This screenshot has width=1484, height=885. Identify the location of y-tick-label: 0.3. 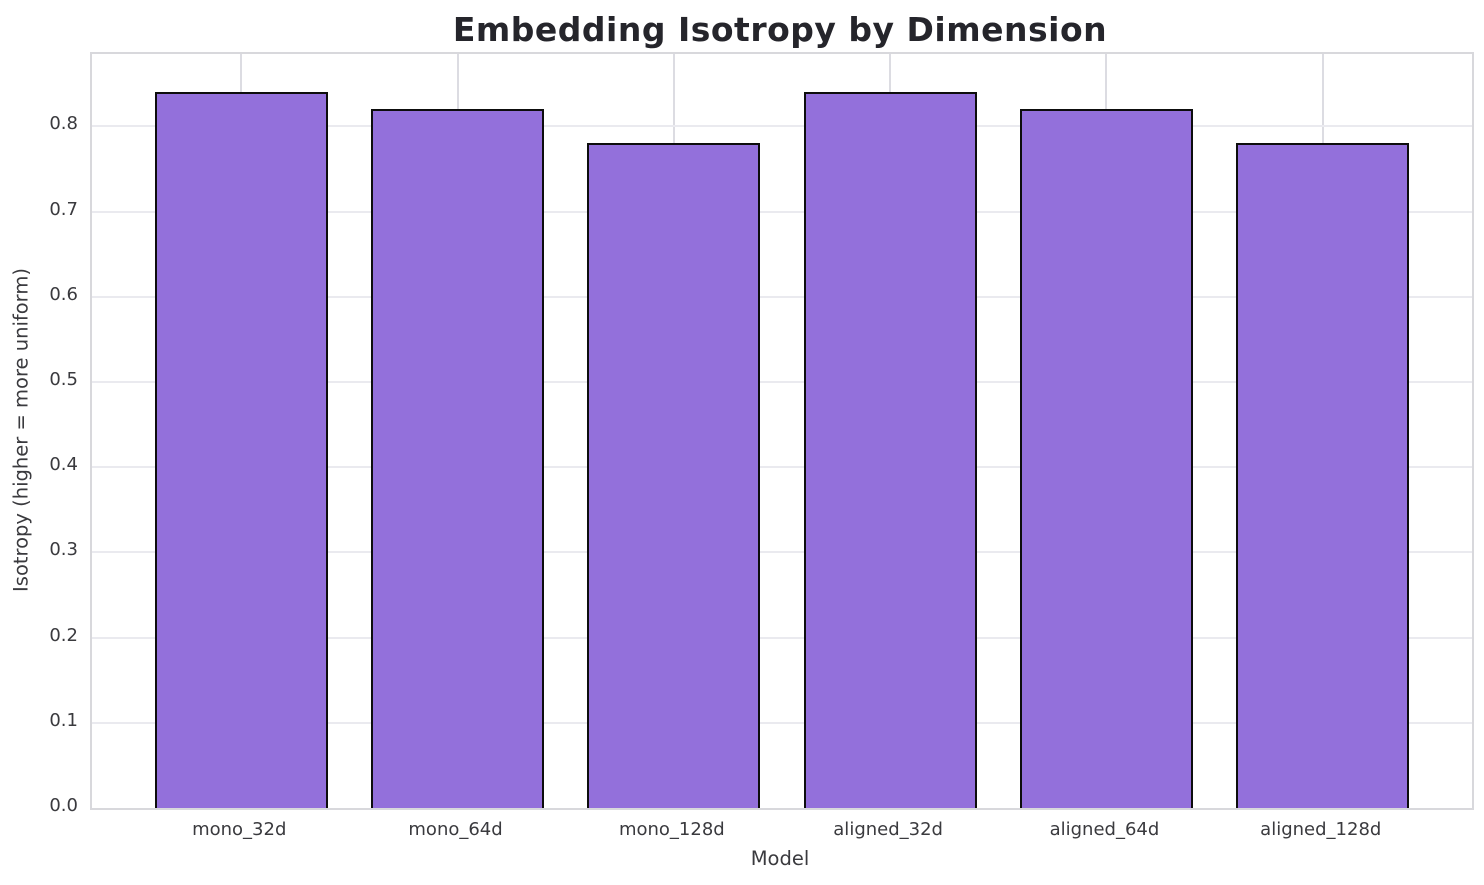
(63, 550).